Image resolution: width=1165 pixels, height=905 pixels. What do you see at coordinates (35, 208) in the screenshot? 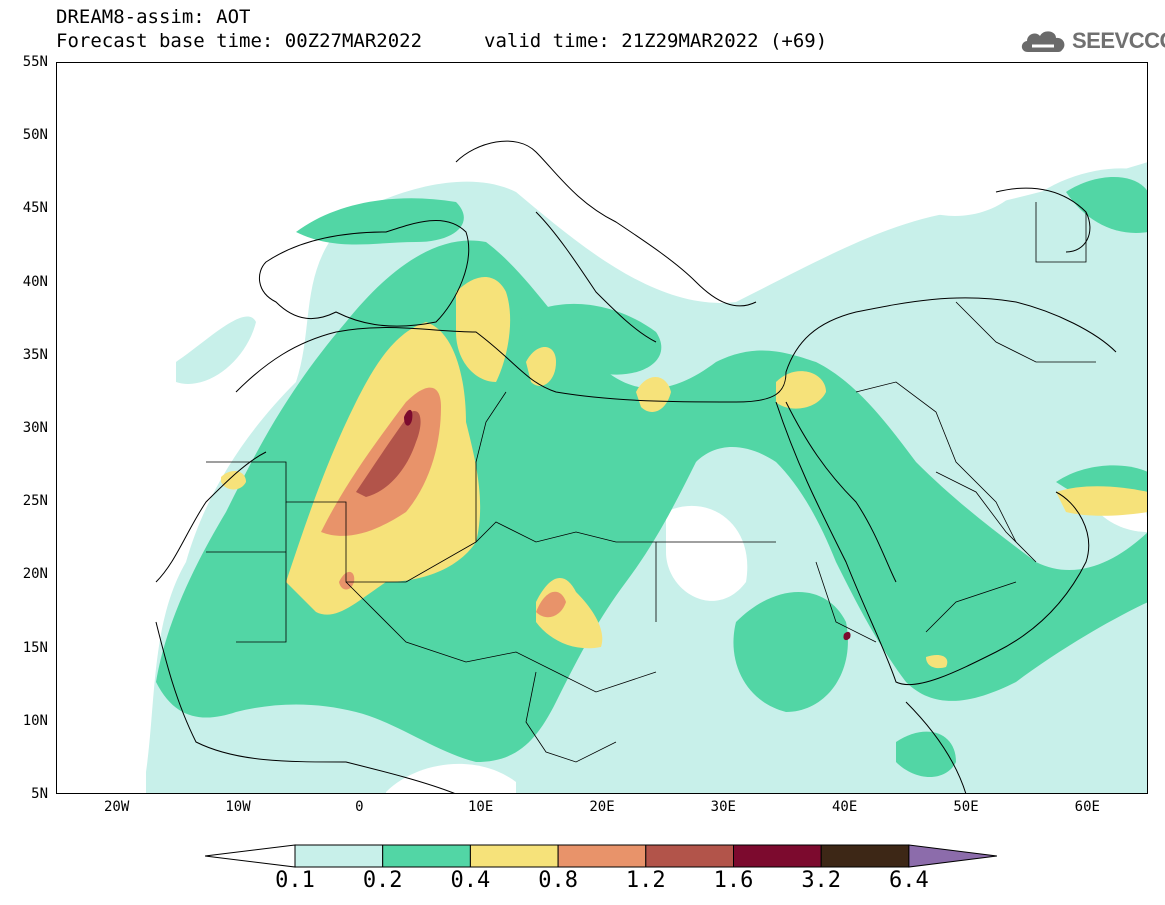
I see `lat-tick-label: 45N` at bounding box center [35, 208].